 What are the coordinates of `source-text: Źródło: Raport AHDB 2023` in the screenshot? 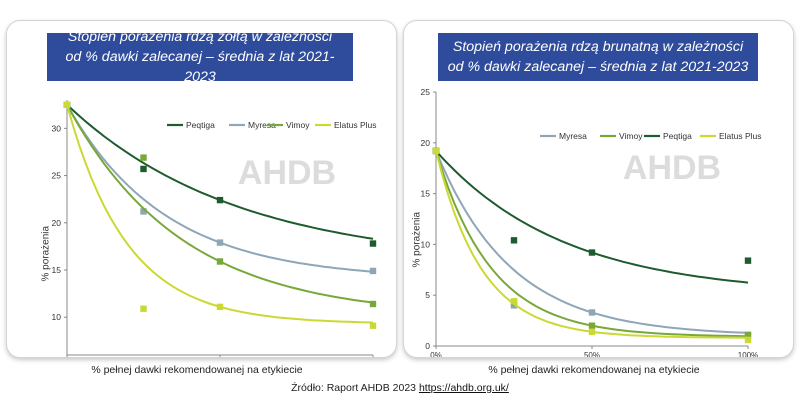 It's located at (355, 388).